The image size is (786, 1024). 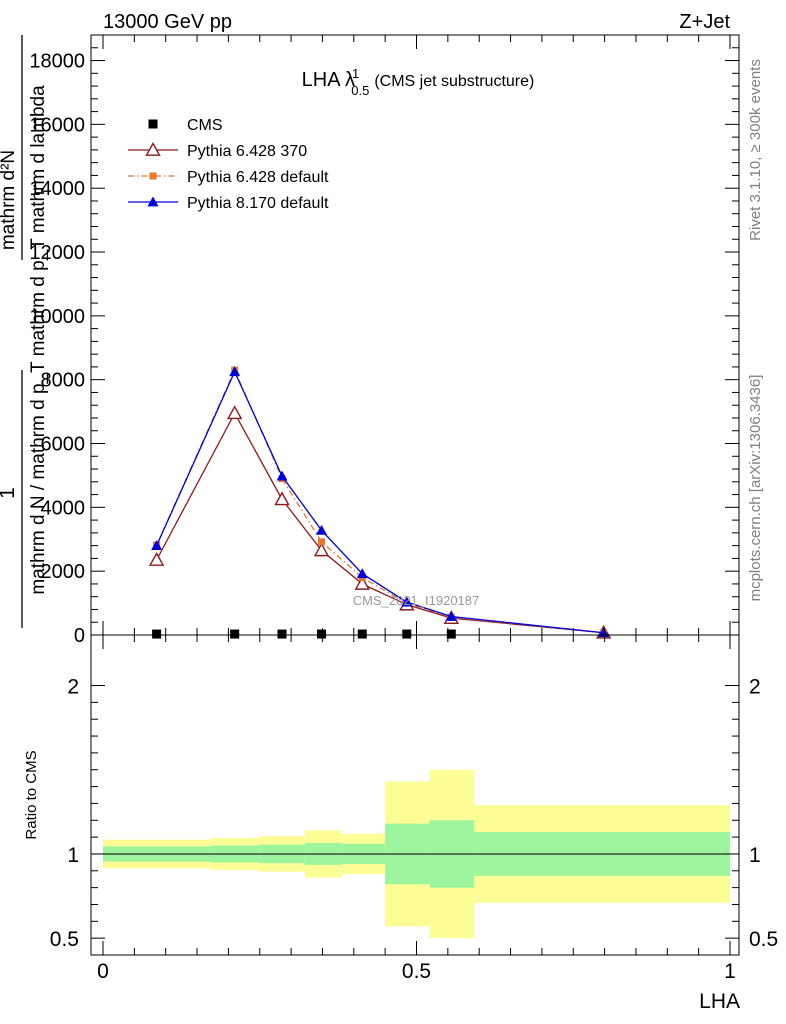 What do you see at coordinates (755, 150) in the screenshot?
I see `rivet-label: Rivet 3.1.10, ≥ 300k events` at bounding box center [755, 150].